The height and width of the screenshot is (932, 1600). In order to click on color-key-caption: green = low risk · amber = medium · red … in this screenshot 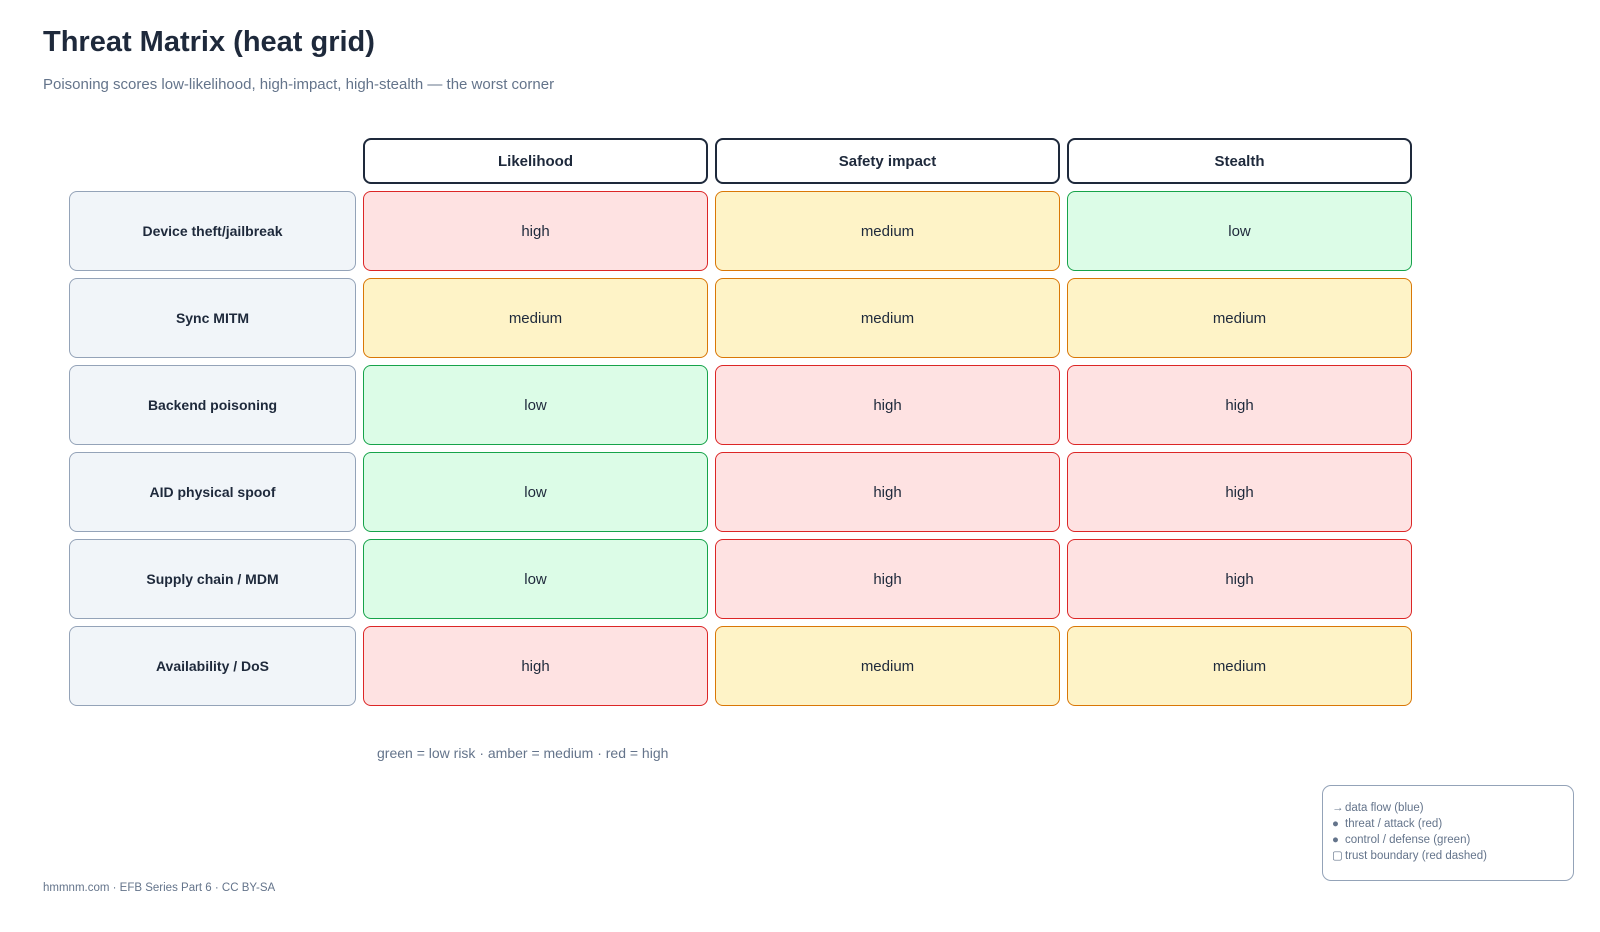, I will do `click(523, 753)`.